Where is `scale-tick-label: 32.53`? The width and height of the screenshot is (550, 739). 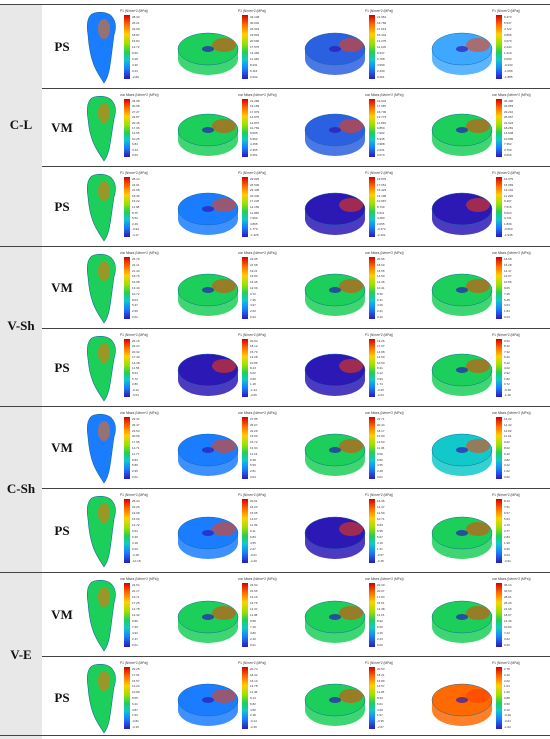
scale-tick-label: 32.53 is located at coordinates (508, 591).